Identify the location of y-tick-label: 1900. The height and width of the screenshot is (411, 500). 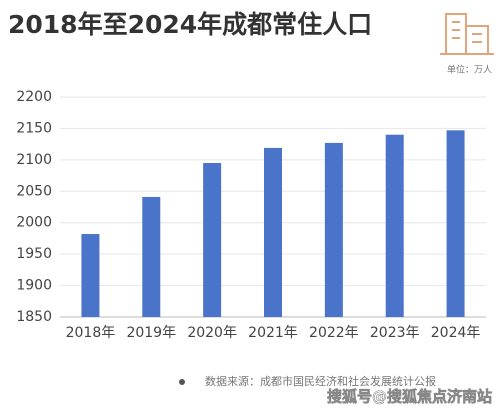
(34, 286).